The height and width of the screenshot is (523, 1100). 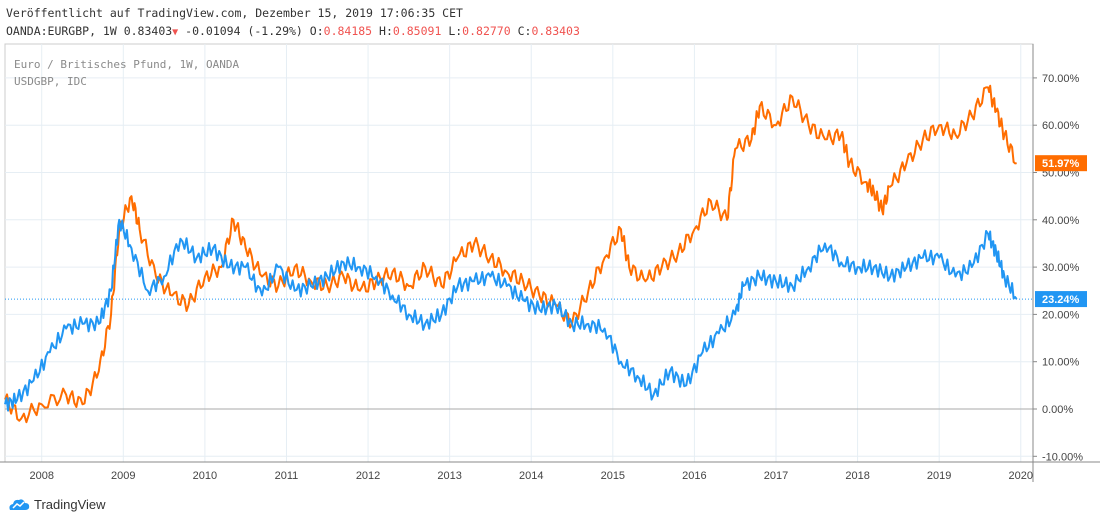 I want to click on y-tick-label: 20.00%, so click(x=1061, y=315).